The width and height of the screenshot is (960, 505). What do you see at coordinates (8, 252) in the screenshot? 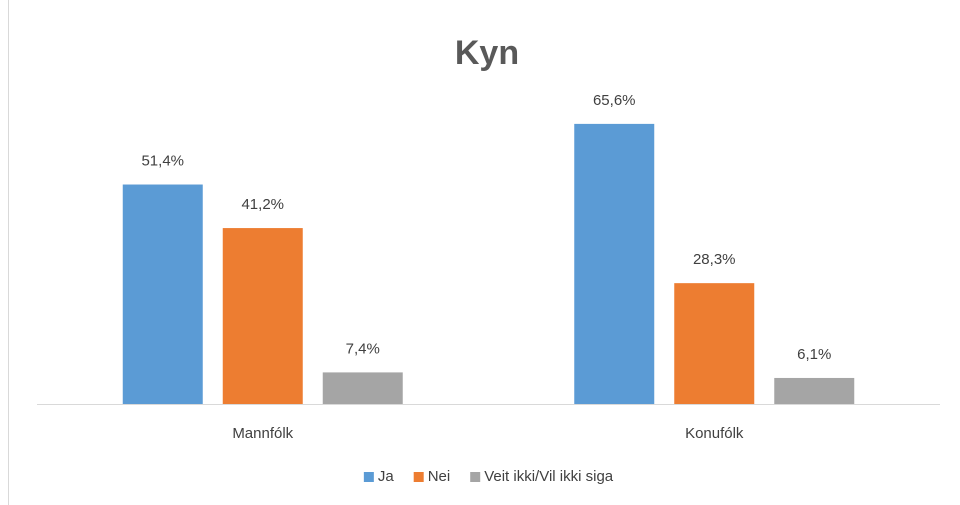
I see `chart-border` at bounding box center [8, 252].